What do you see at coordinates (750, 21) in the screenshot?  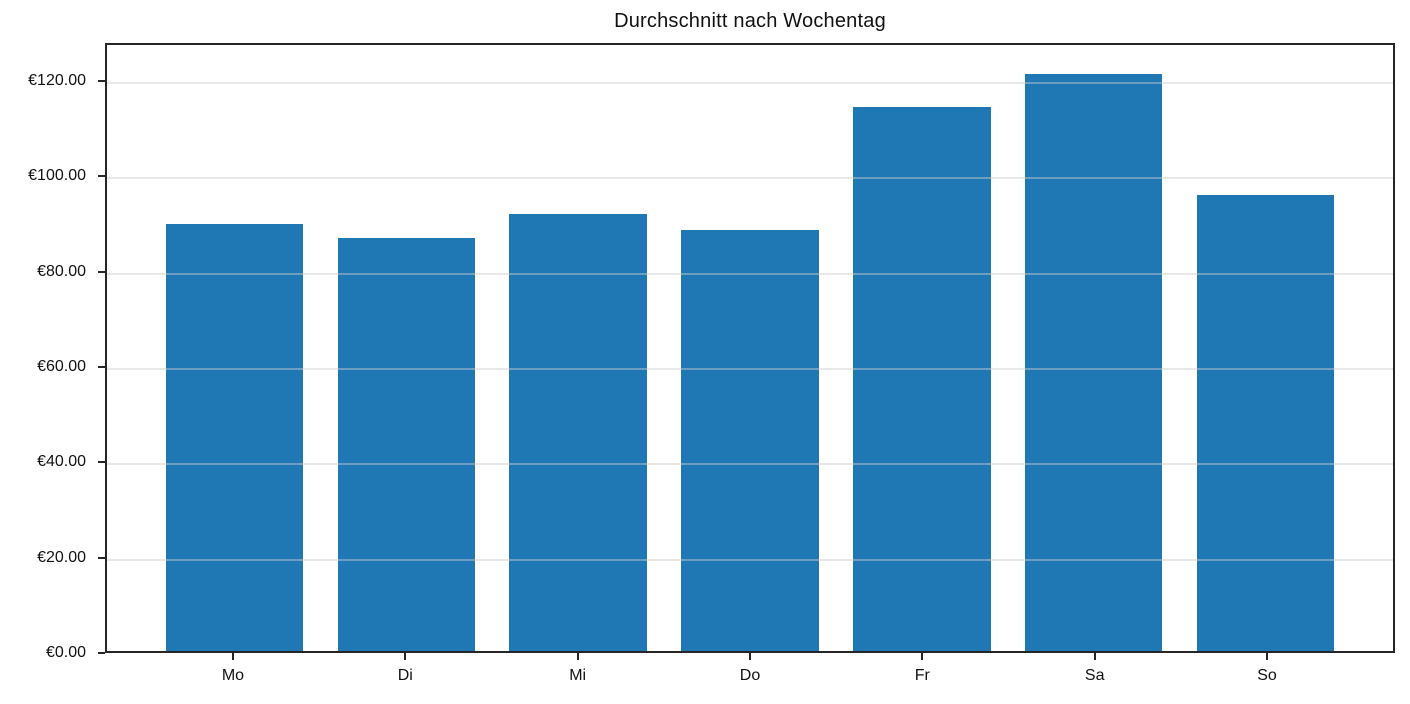 I see `chart-title: Durchschnitt nach Wochentag` at bounding box center [750, 21].